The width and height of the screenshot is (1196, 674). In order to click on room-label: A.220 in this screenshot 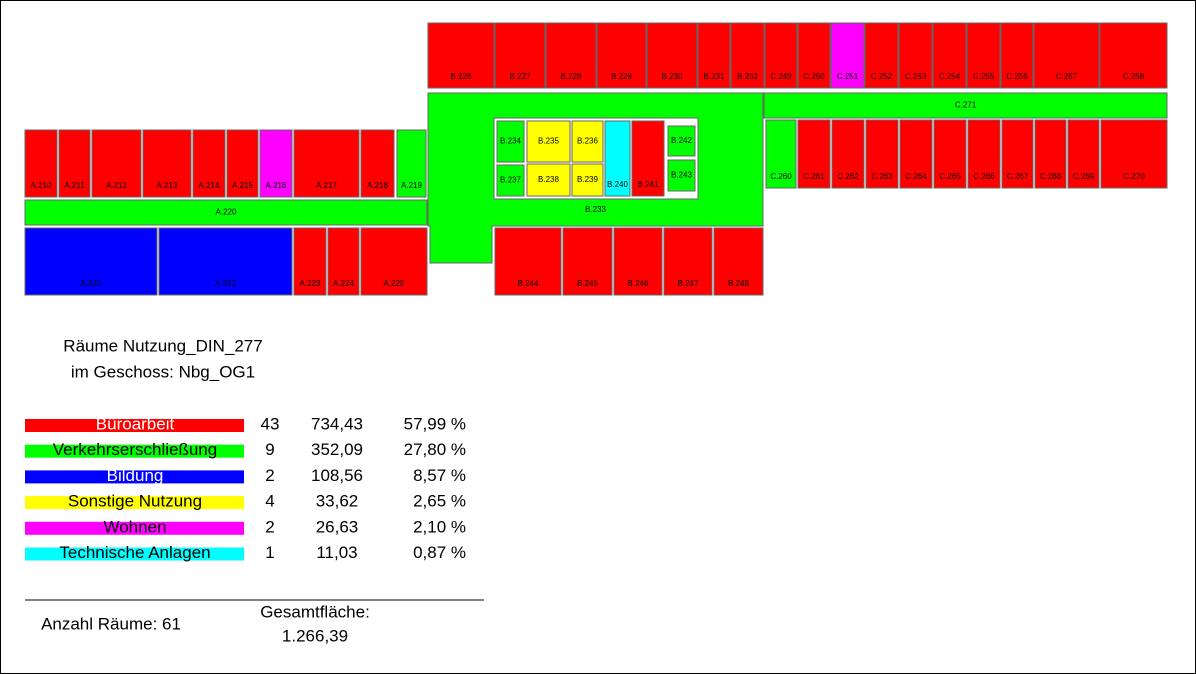, I will do `click(226, 212)`.